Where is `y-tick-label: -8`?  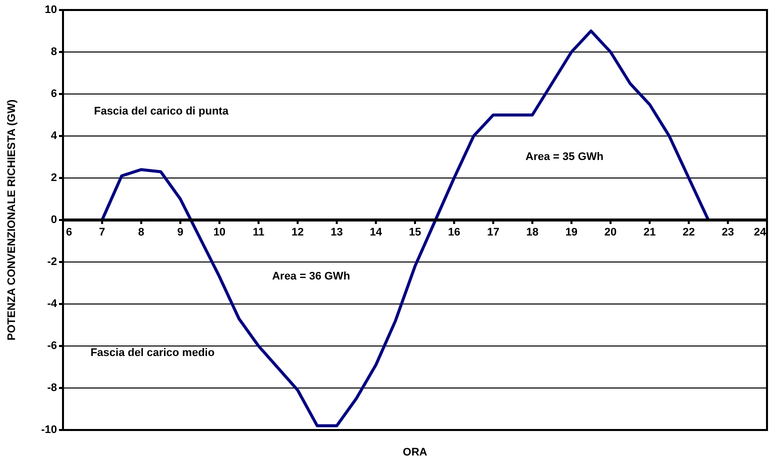
y-tick-label: -8 is located at coordinates (52, 388).